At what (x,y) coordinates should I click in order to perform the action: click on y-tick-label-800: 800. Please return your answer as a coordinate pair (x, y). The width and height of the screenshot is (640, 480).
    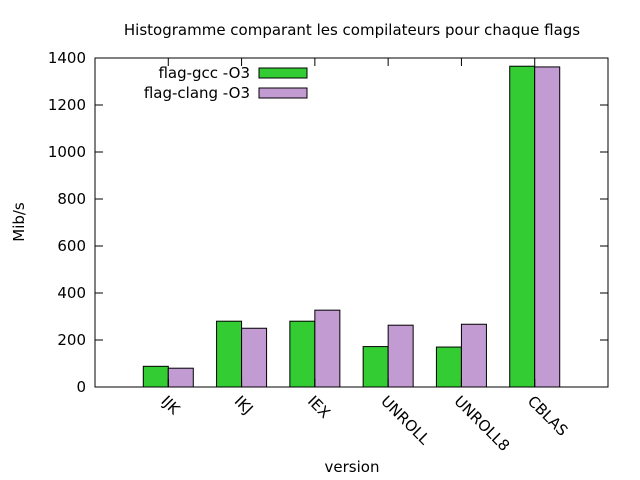
    Looking at the image, I should click on (71, 199).